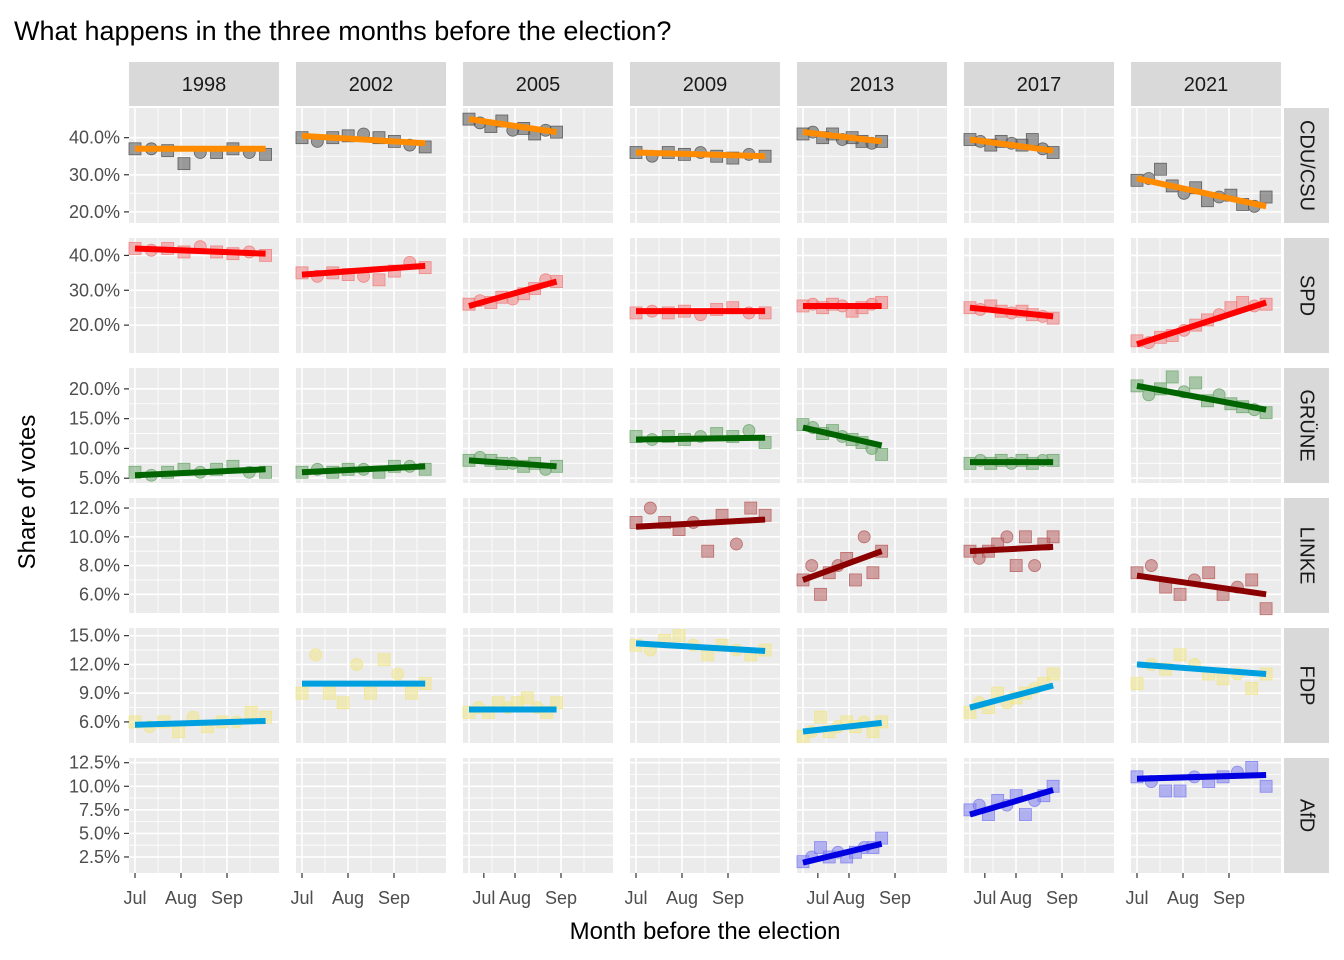 Image resolution: width=1344 pixels, height=960 pixels. What do you see at coordinates (537, 425) in the screenshot?
I see `panel-grune-2005` at bounding box center [537, 425].